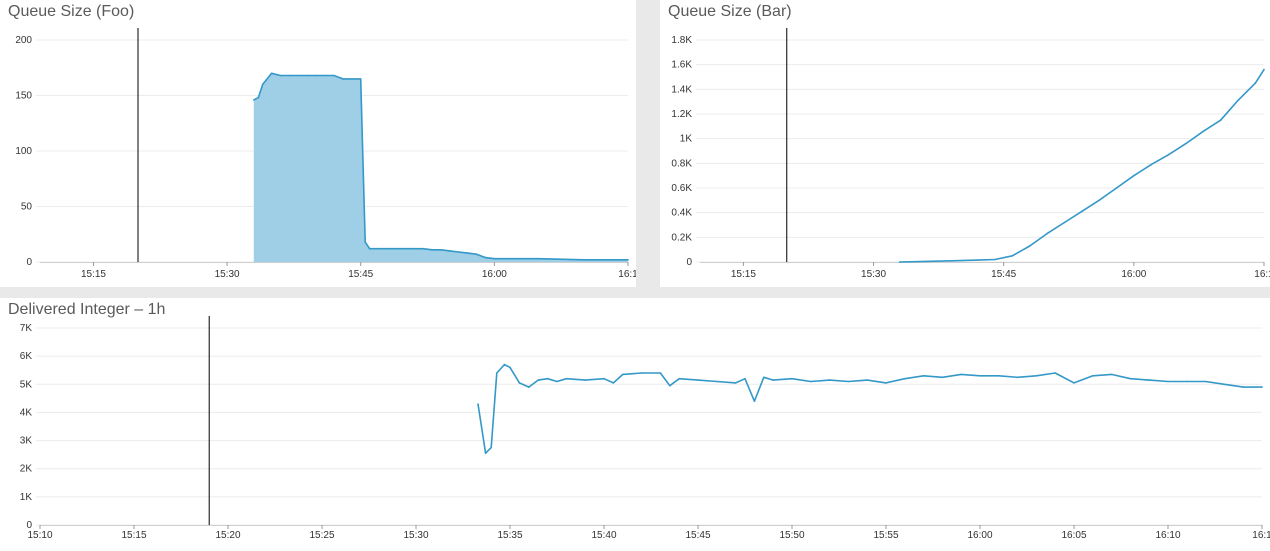 The width and height of the screenshot is (1270, 551). I want to click on x-tick-label: 15:55, so click(885, 535).